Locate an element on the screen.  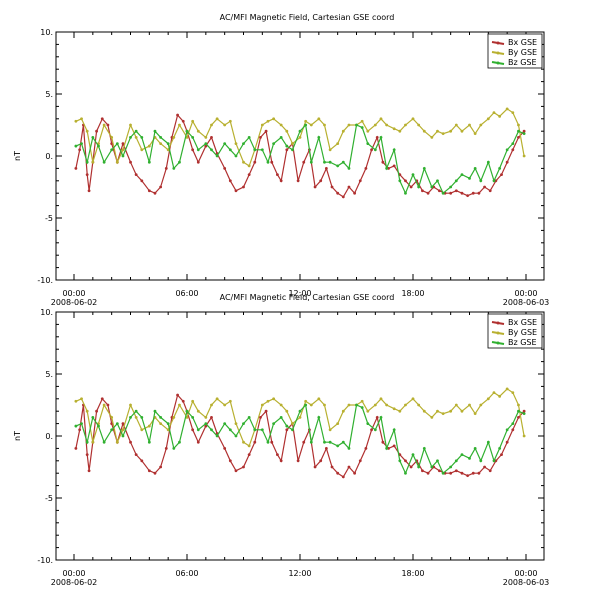
x-tick-label: 12:00 is located at coordinates (299, 573).